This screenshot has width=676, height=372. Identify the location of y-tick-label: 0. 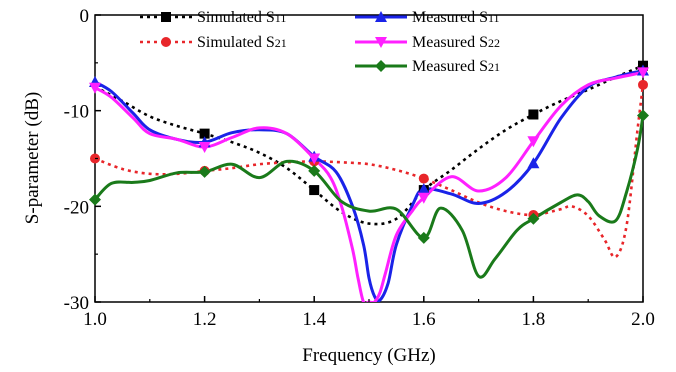
(85, 16).